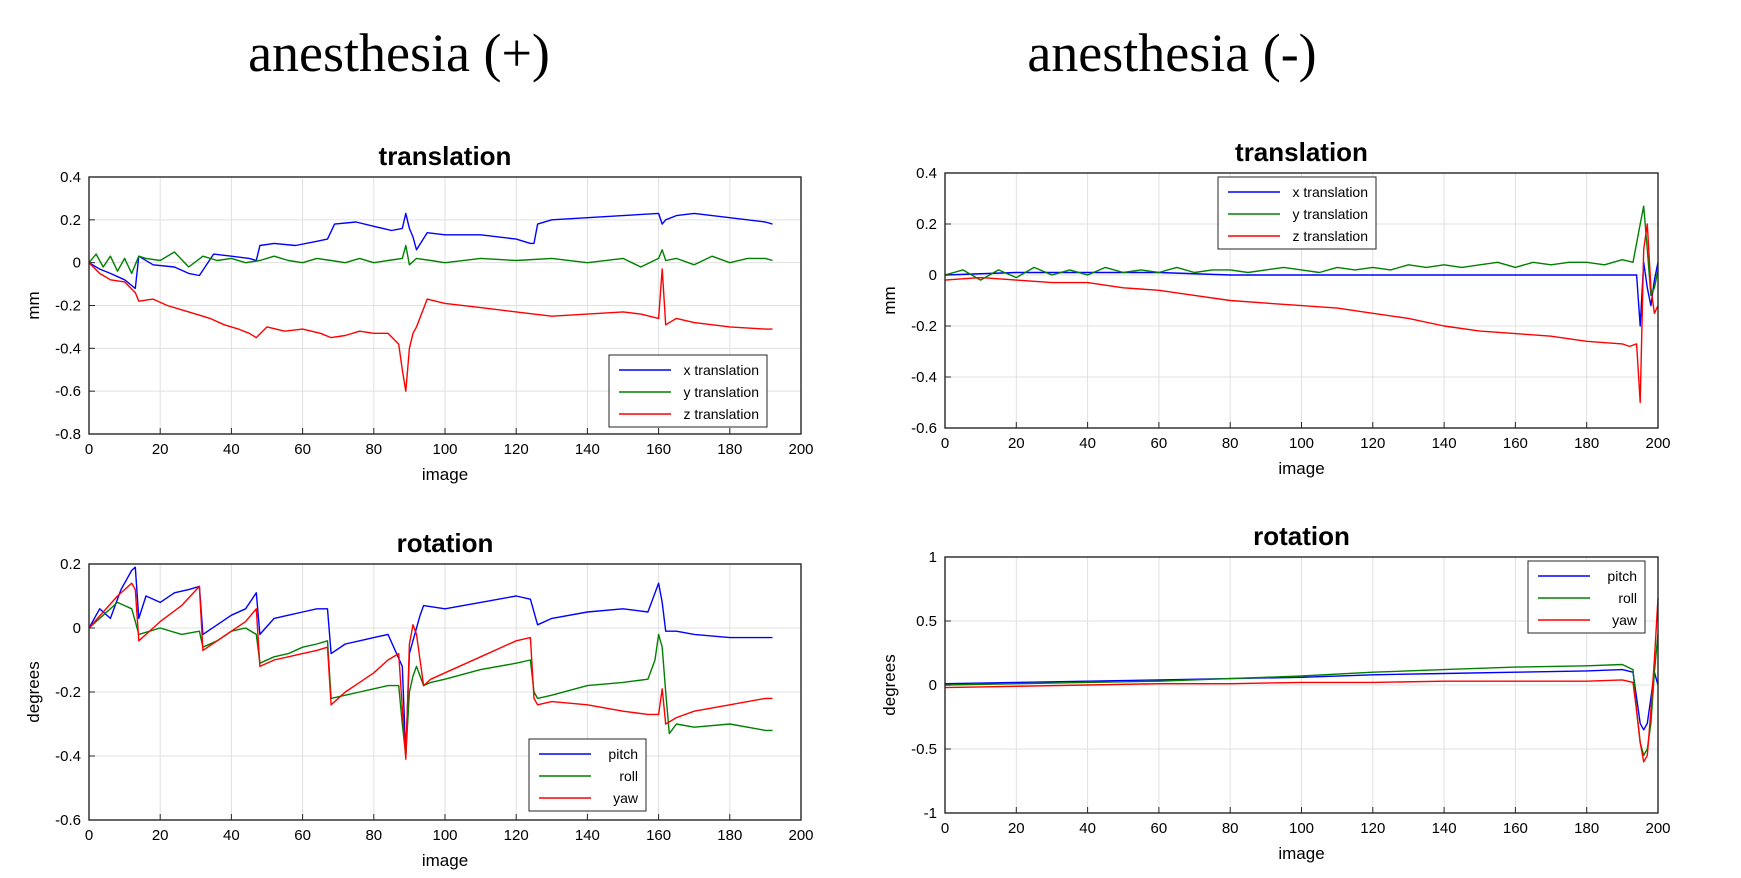 This screenshot has width=1741, height=878. Describe the element at coordinates (68, 434) in the screenshot. I see `plot-1-y-tick-label: -0.8` at that location.